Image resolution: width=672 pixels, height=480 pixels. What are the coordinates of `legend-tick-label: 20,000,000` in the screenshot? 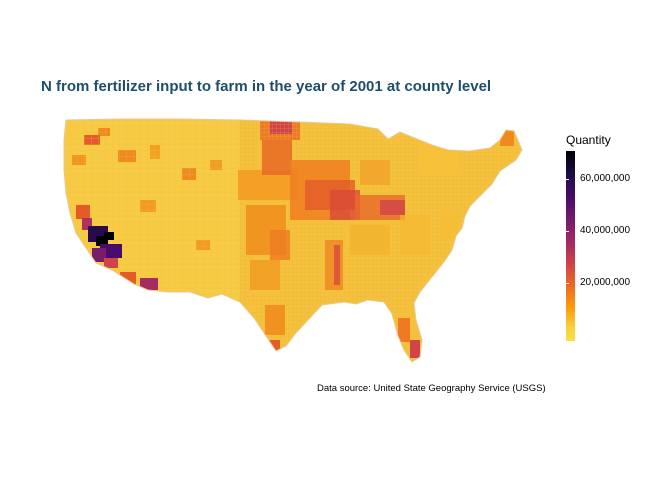 It's located at (605, 282).